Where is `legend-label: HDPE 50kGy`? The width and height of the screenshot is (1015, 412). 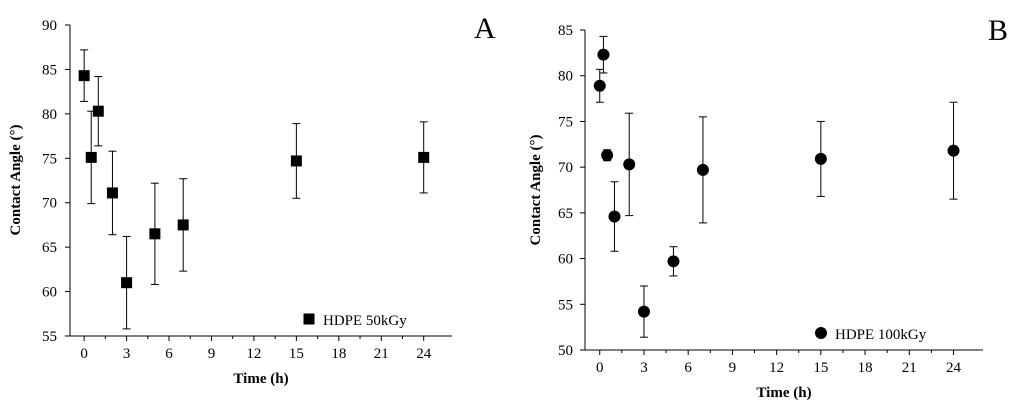 legend-label: HDPE 50kGy is located at coordinates (365, 321).